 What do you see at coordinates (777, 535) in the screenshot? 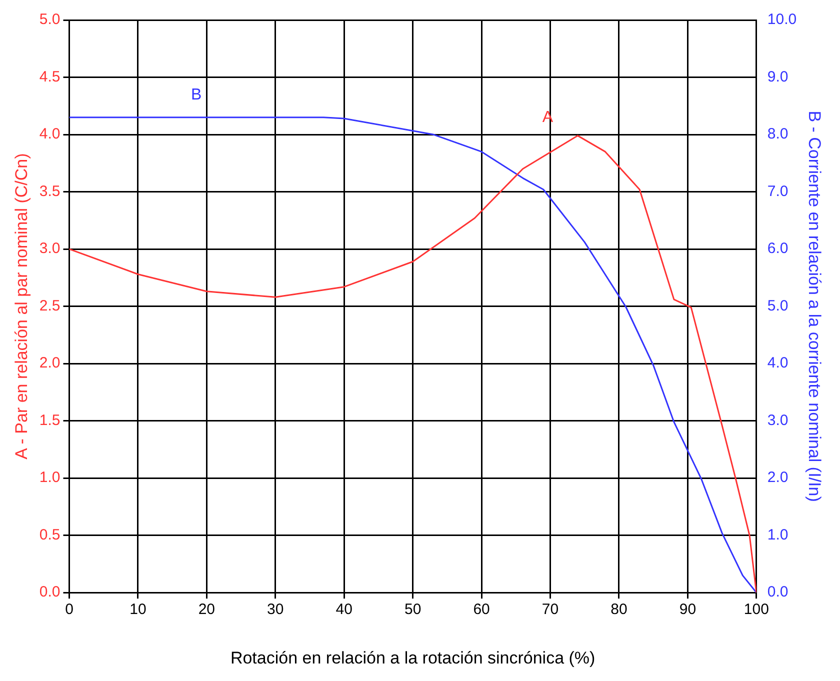
I see `y2-tick-label: 1.0` at bounding box center [777, 535].